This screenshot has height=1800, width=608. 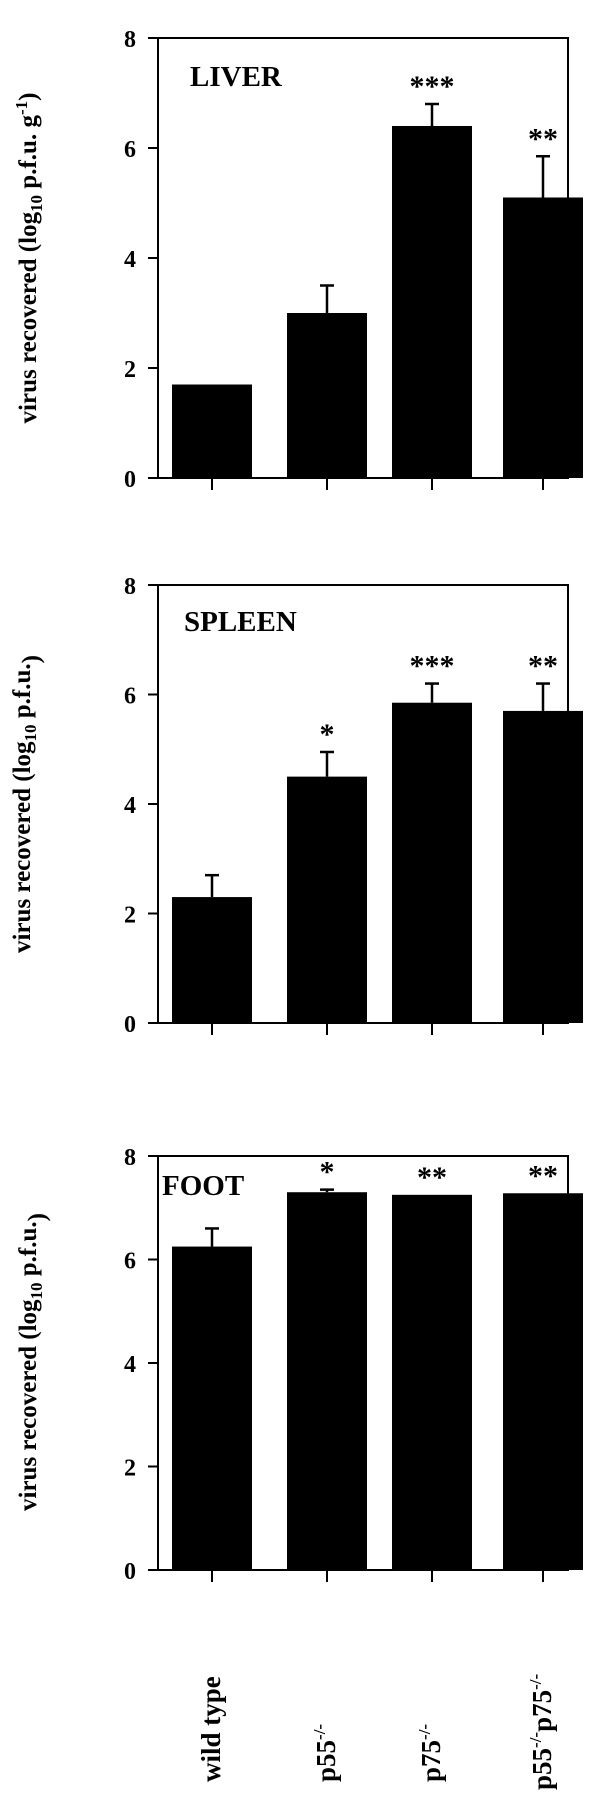 I want to click on x-category-labels: wild type p55-/-p75-/-p55-/-p75-/-, so click(x=376, y=1732).